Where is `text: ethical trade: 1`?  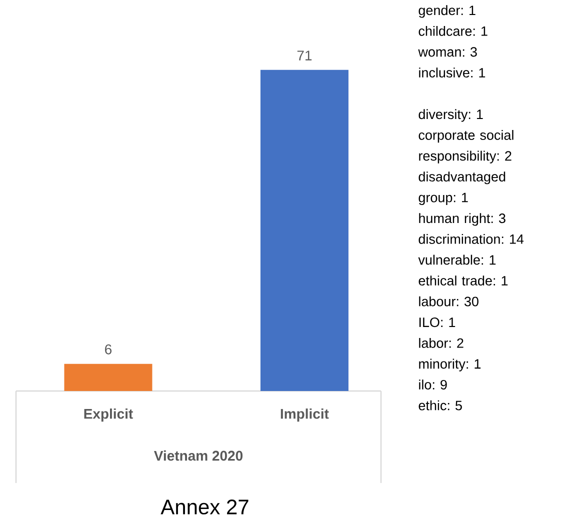 text: ethical trade: 1 is located at coordinates (463, 281).